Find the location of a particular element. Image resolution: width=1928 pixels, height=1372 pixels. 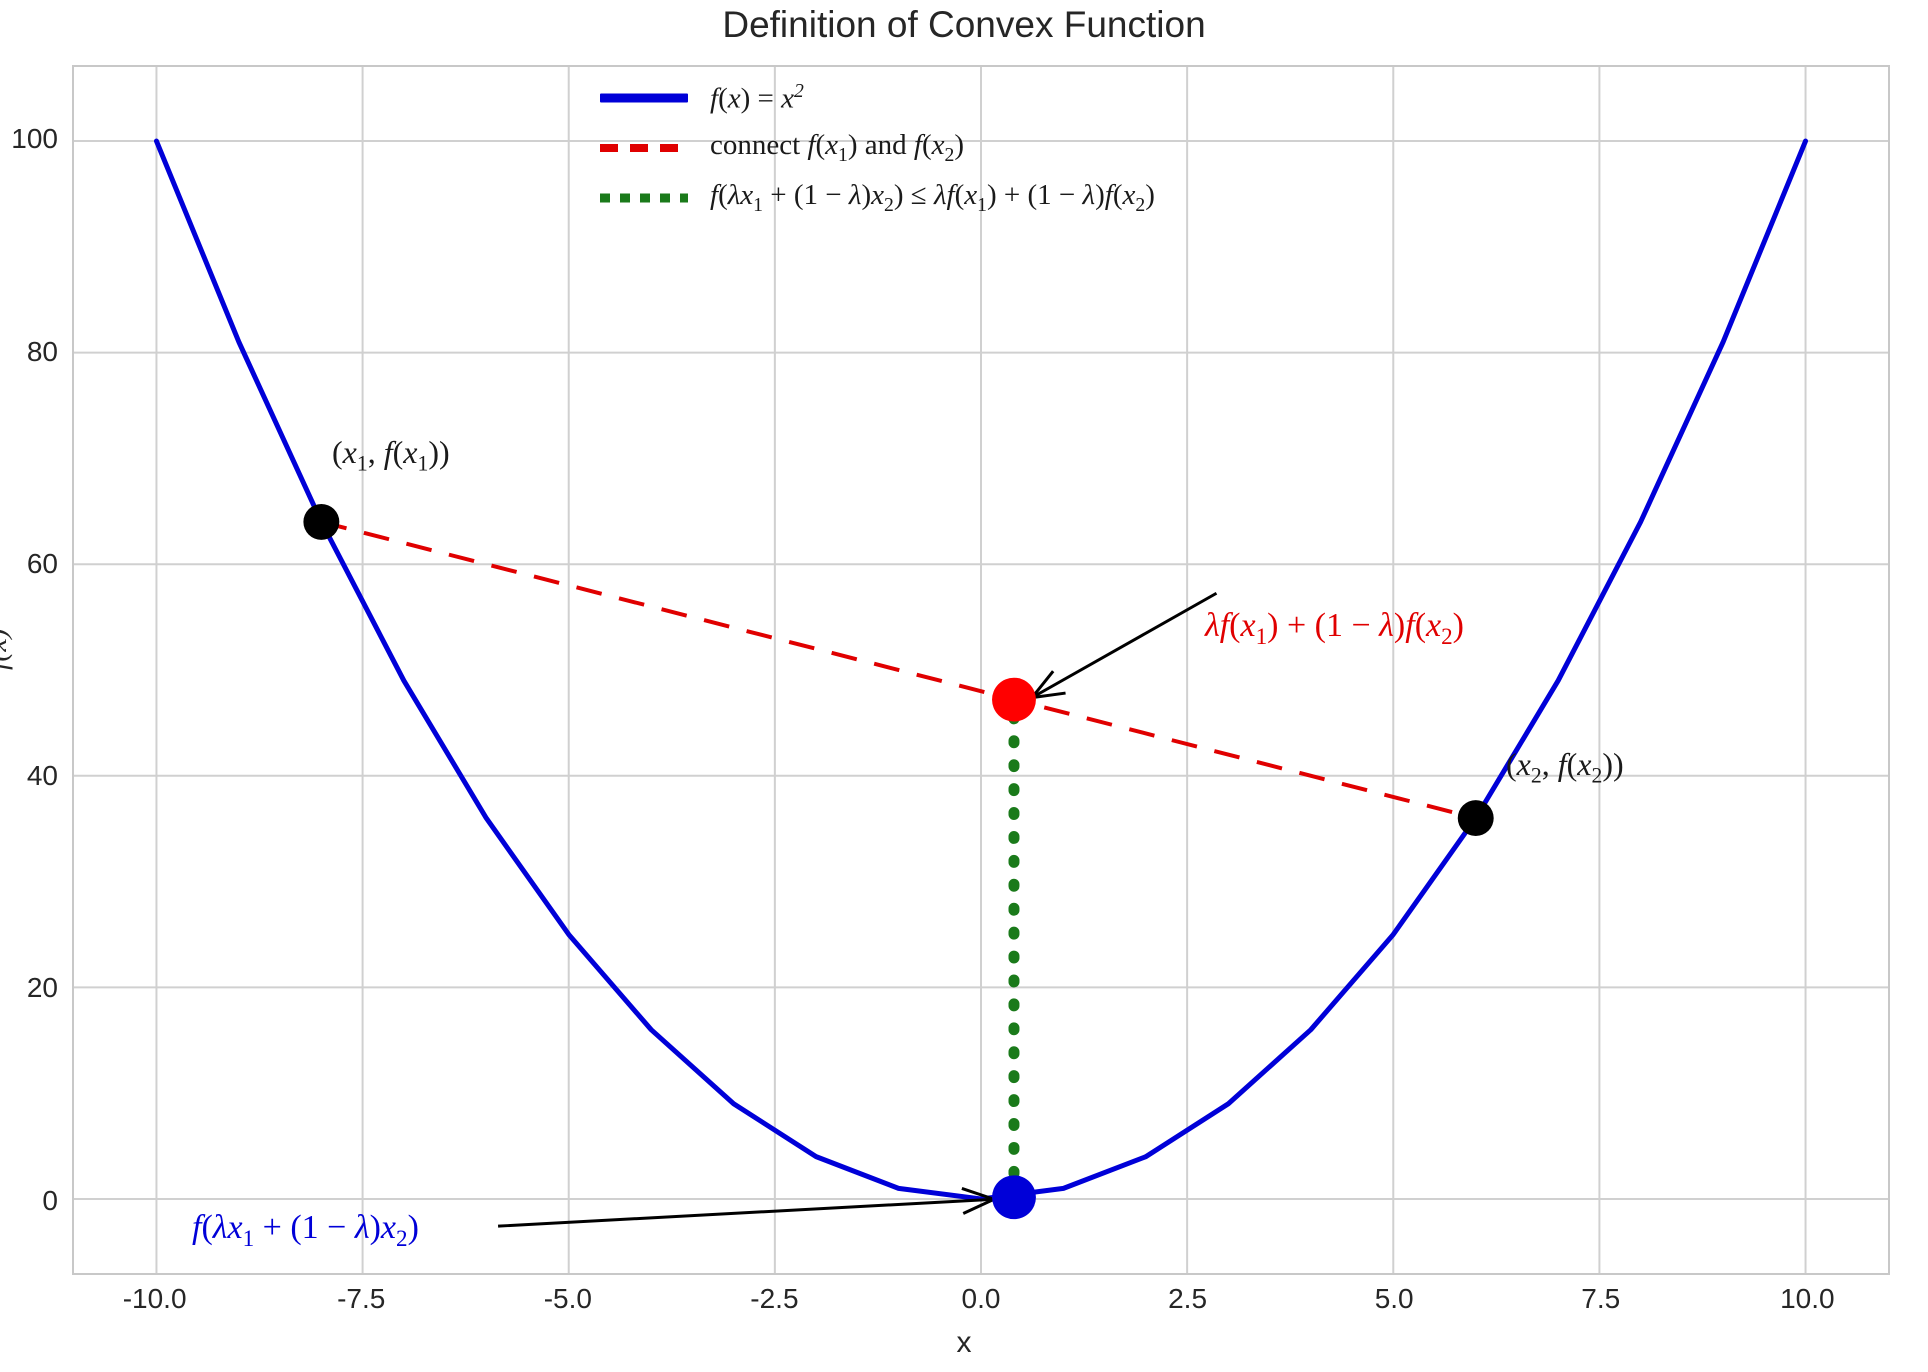

y-tick-label: 80 is located at coordinates (42, 351).